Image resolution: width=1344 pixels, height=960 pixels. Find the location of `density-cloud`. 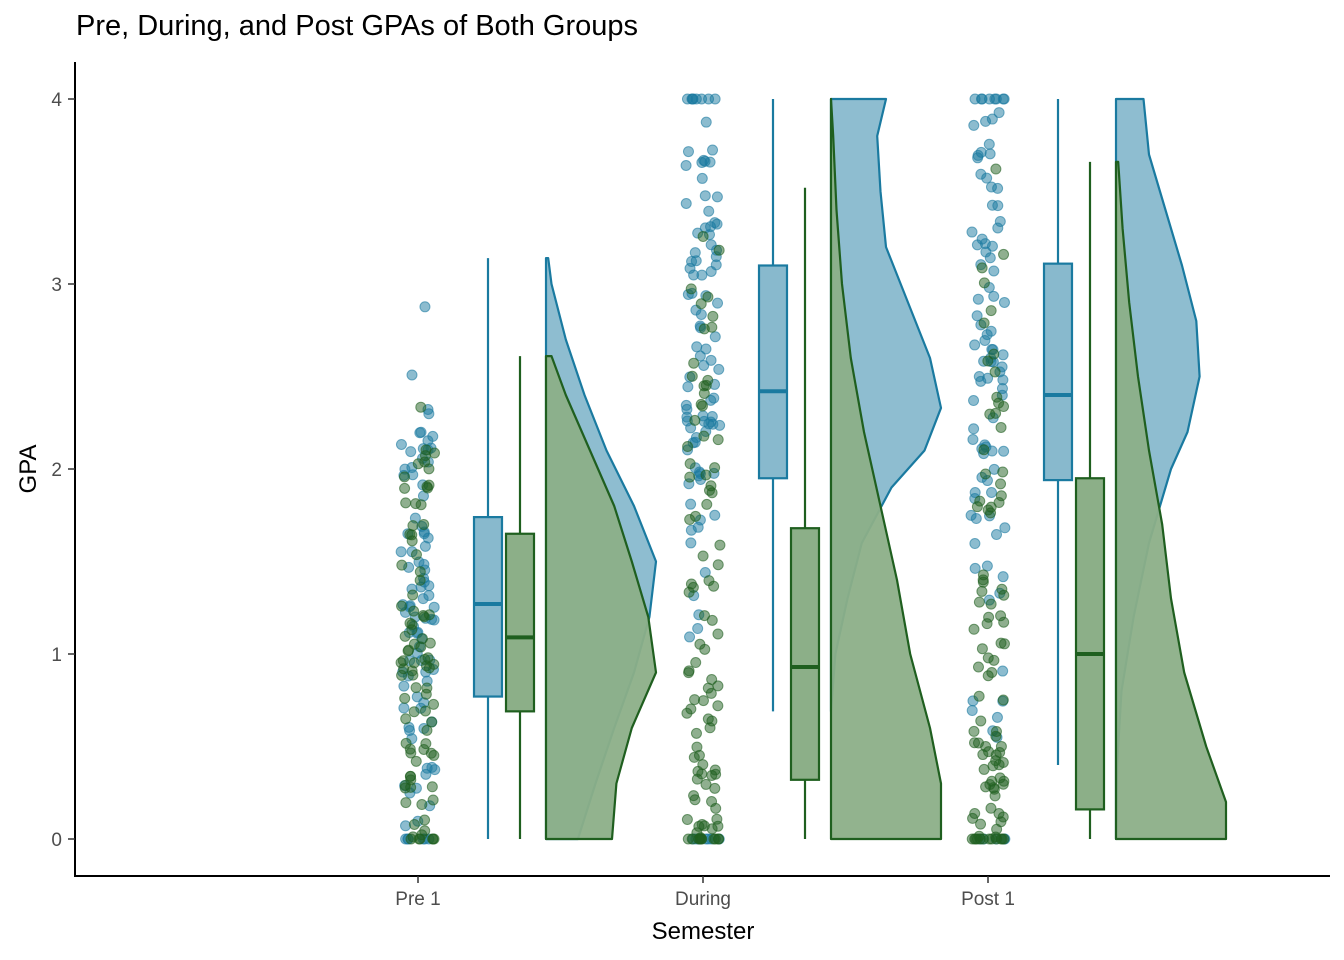

density-cloud is located at coordinates (886, 469).